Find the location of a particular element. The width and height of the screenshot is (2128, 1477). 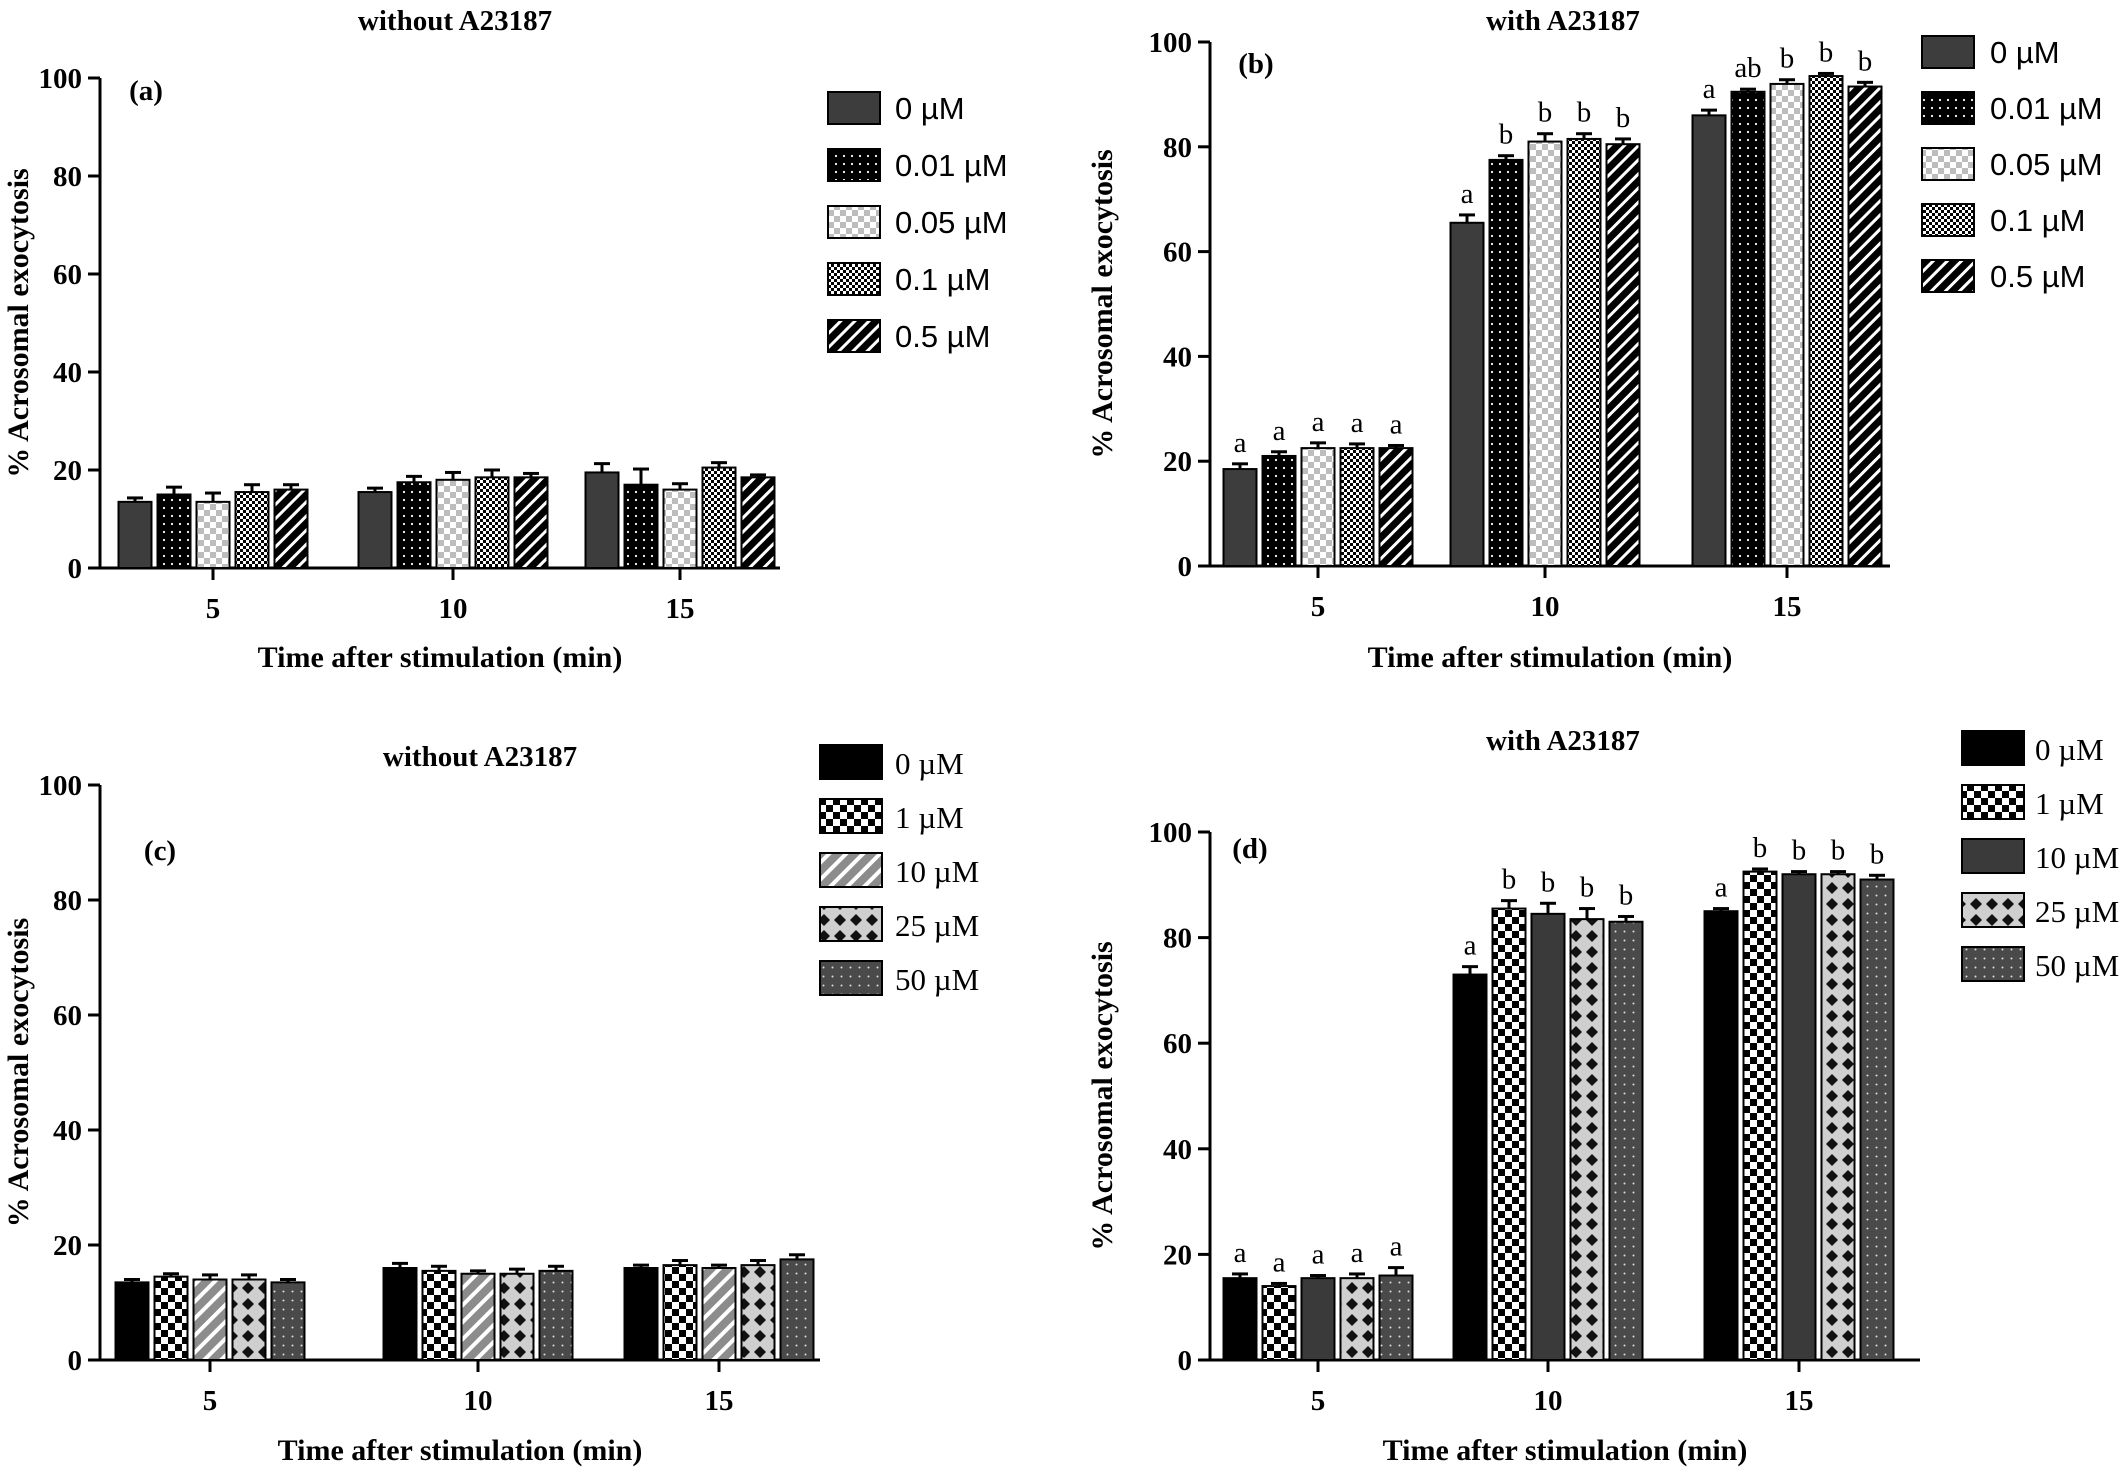

panel-label: (d) is located at coordinates (1249, 849).